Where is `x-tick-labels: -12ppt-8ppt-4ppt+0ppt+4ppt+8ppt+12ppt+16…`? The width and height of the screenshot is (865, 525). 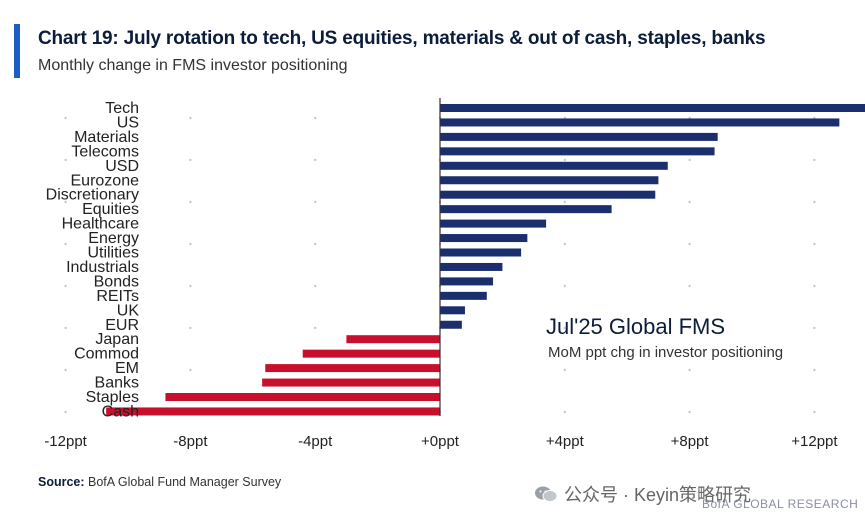
x-tick-labels: -12ppt-8ppt-4ppt+0ppt+4ppt+8ppt+12ppt+16… is located at coordinates (441, 441).